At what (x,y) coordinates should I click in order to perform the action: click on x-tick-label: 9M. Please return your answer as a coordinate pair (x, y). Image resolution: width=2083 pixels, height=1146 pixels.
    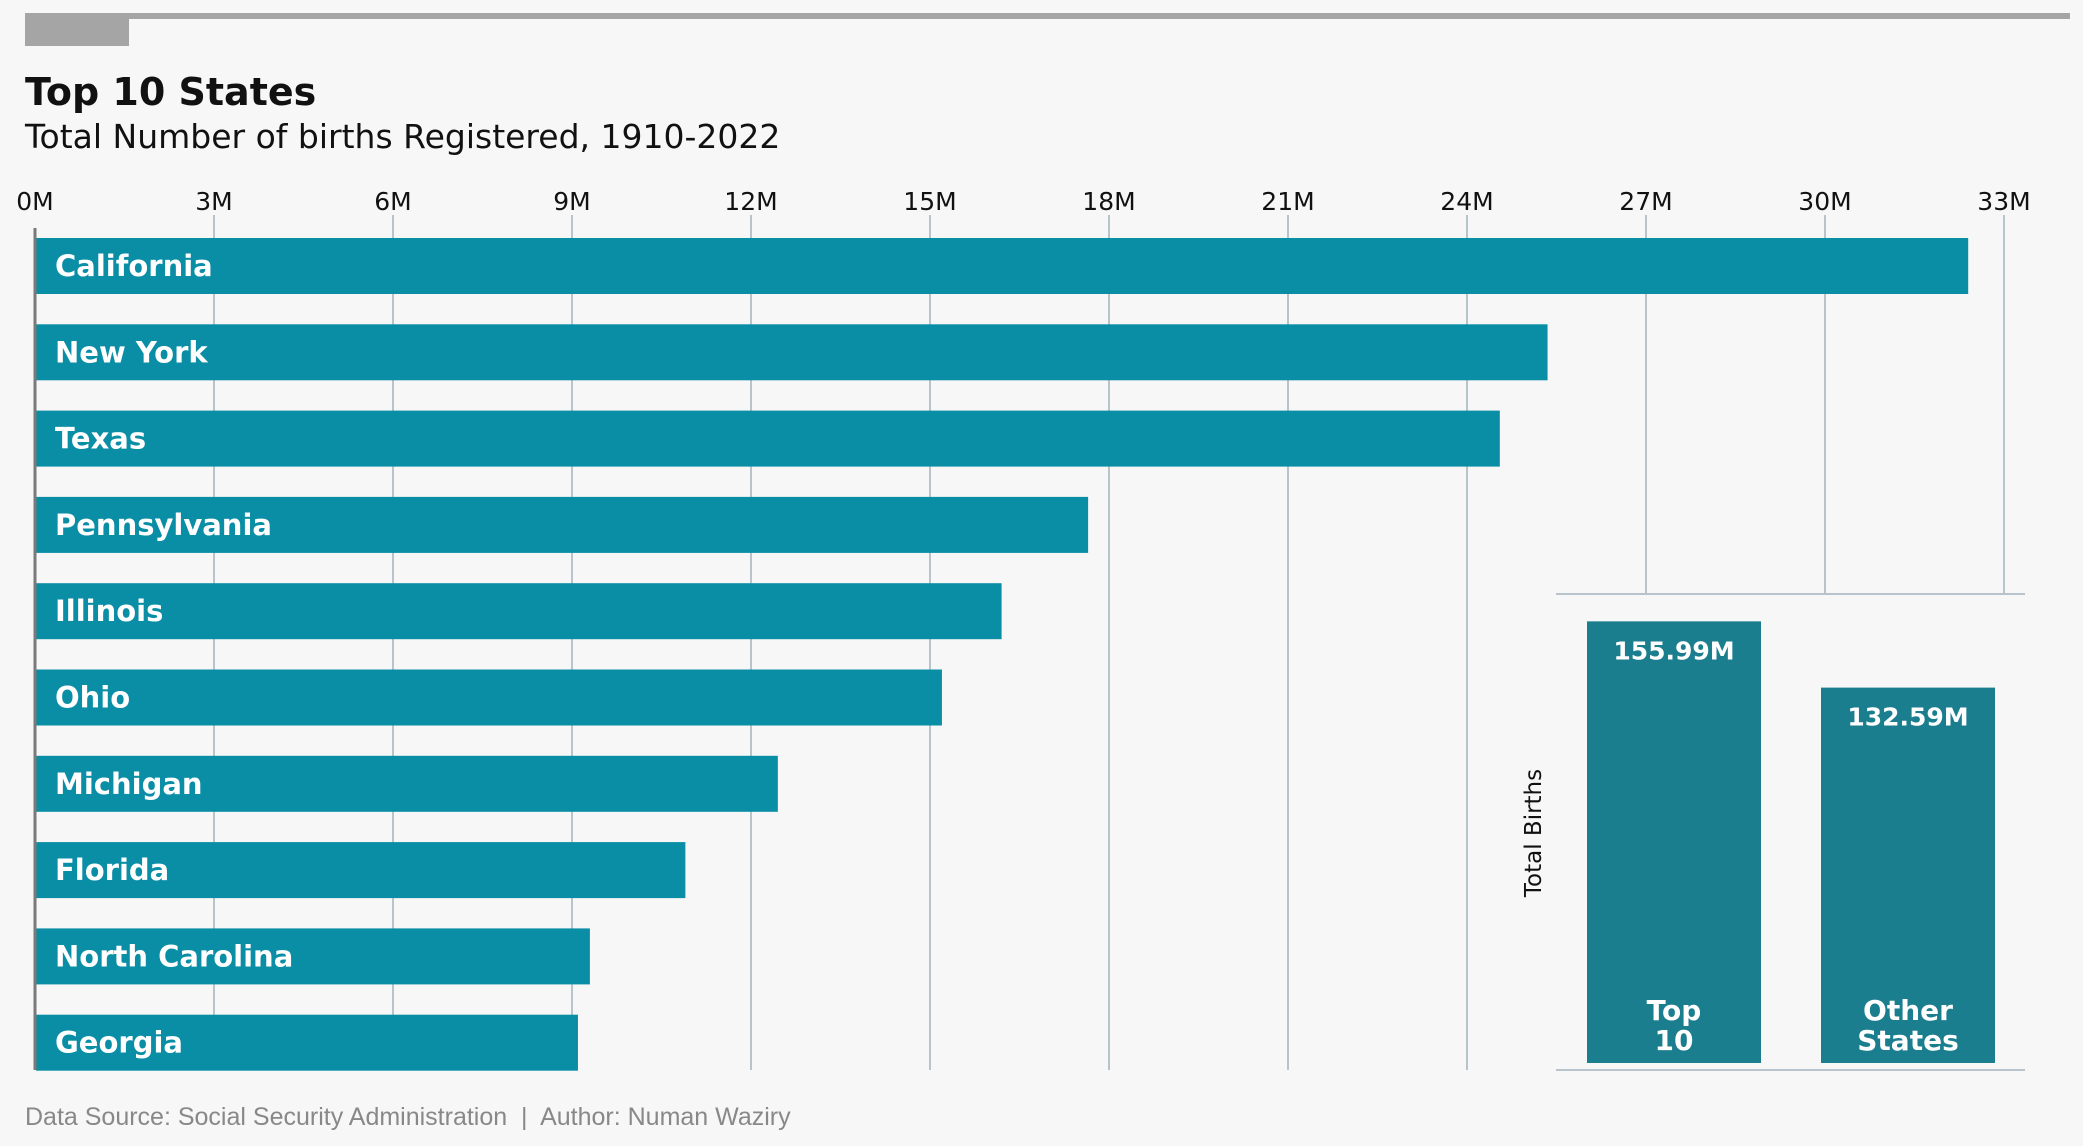
    Looking at the image, I should click on (571, 201).